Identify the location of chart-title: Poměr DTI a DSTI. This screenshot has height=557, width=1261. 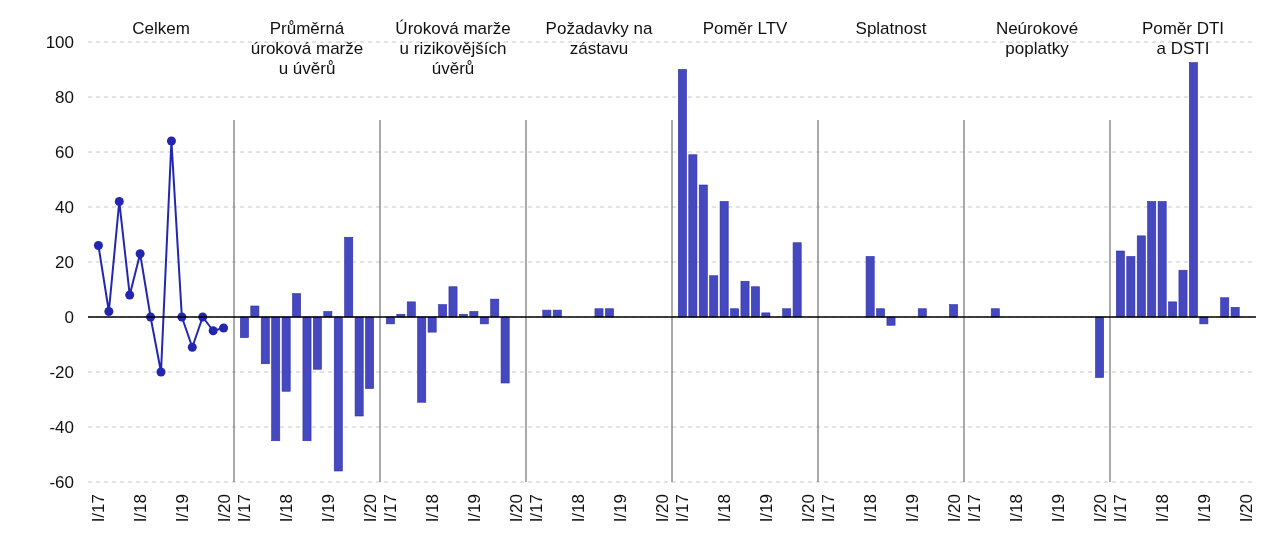
(1183, 38).